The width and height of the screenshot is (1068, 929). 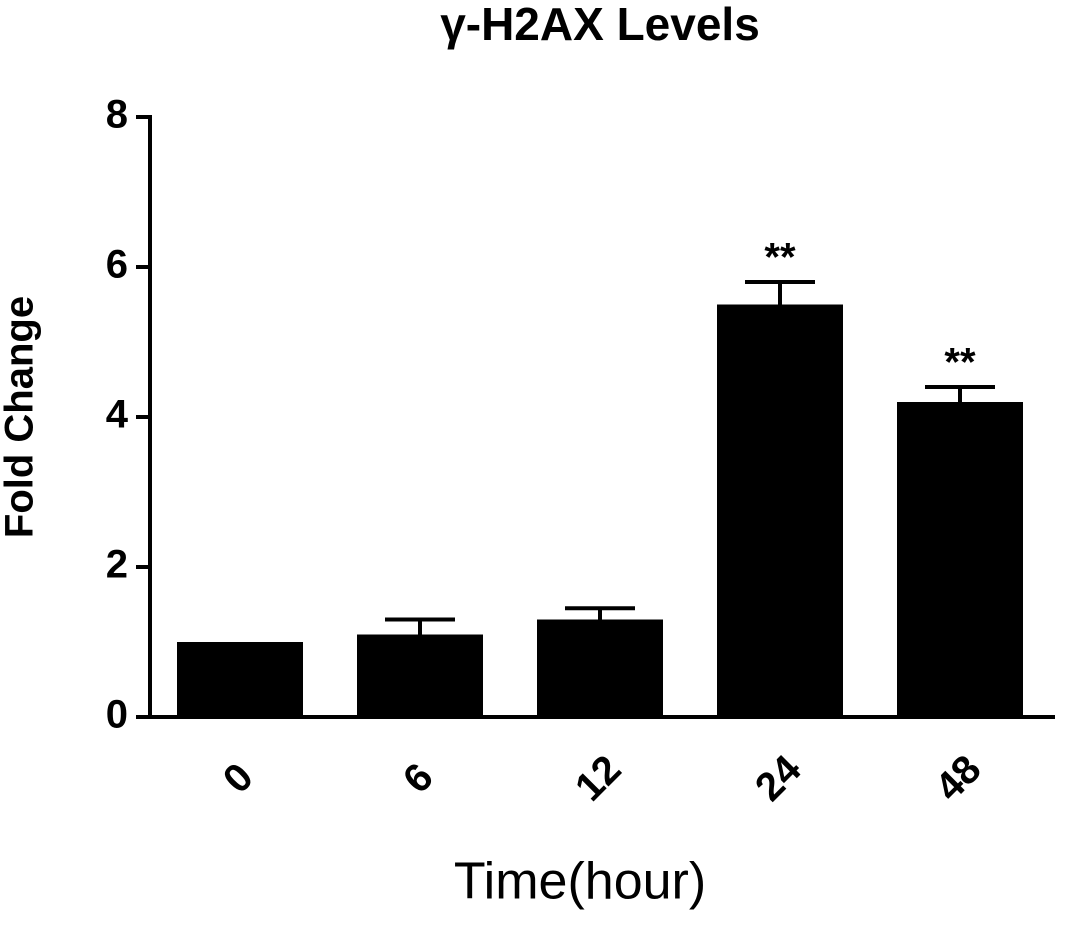 What do you see at coordinates (958, 778) in the screenshot?
I see `x-tick-label: 48` at bounding box center [958, 778].